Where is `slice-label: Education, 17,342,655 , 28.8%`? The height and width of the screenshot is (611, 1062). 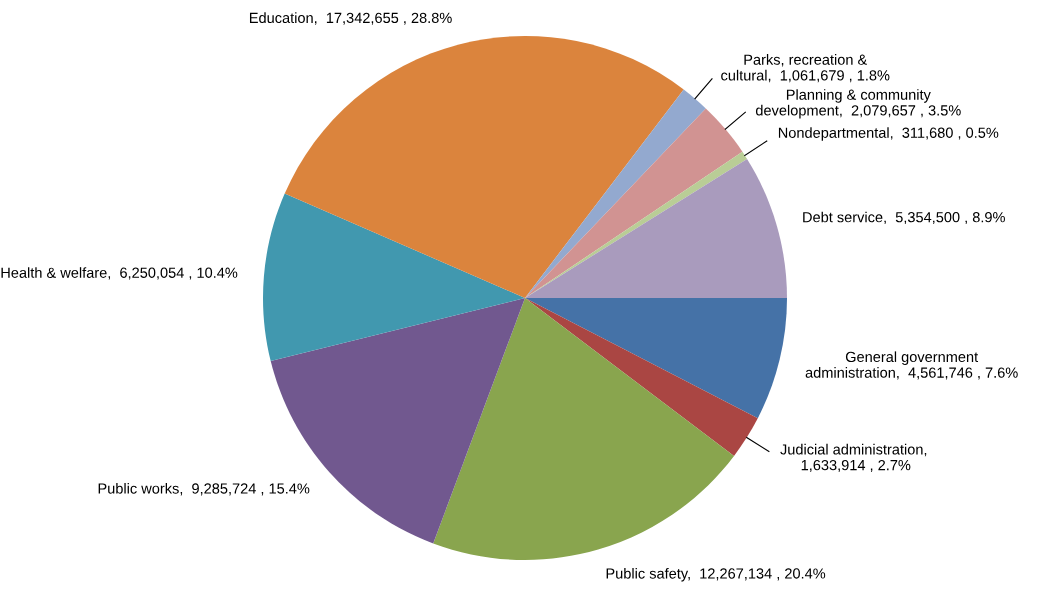
slice-label: Education, 17,342,655 , 28.8% is located at coordinates (350, 18).